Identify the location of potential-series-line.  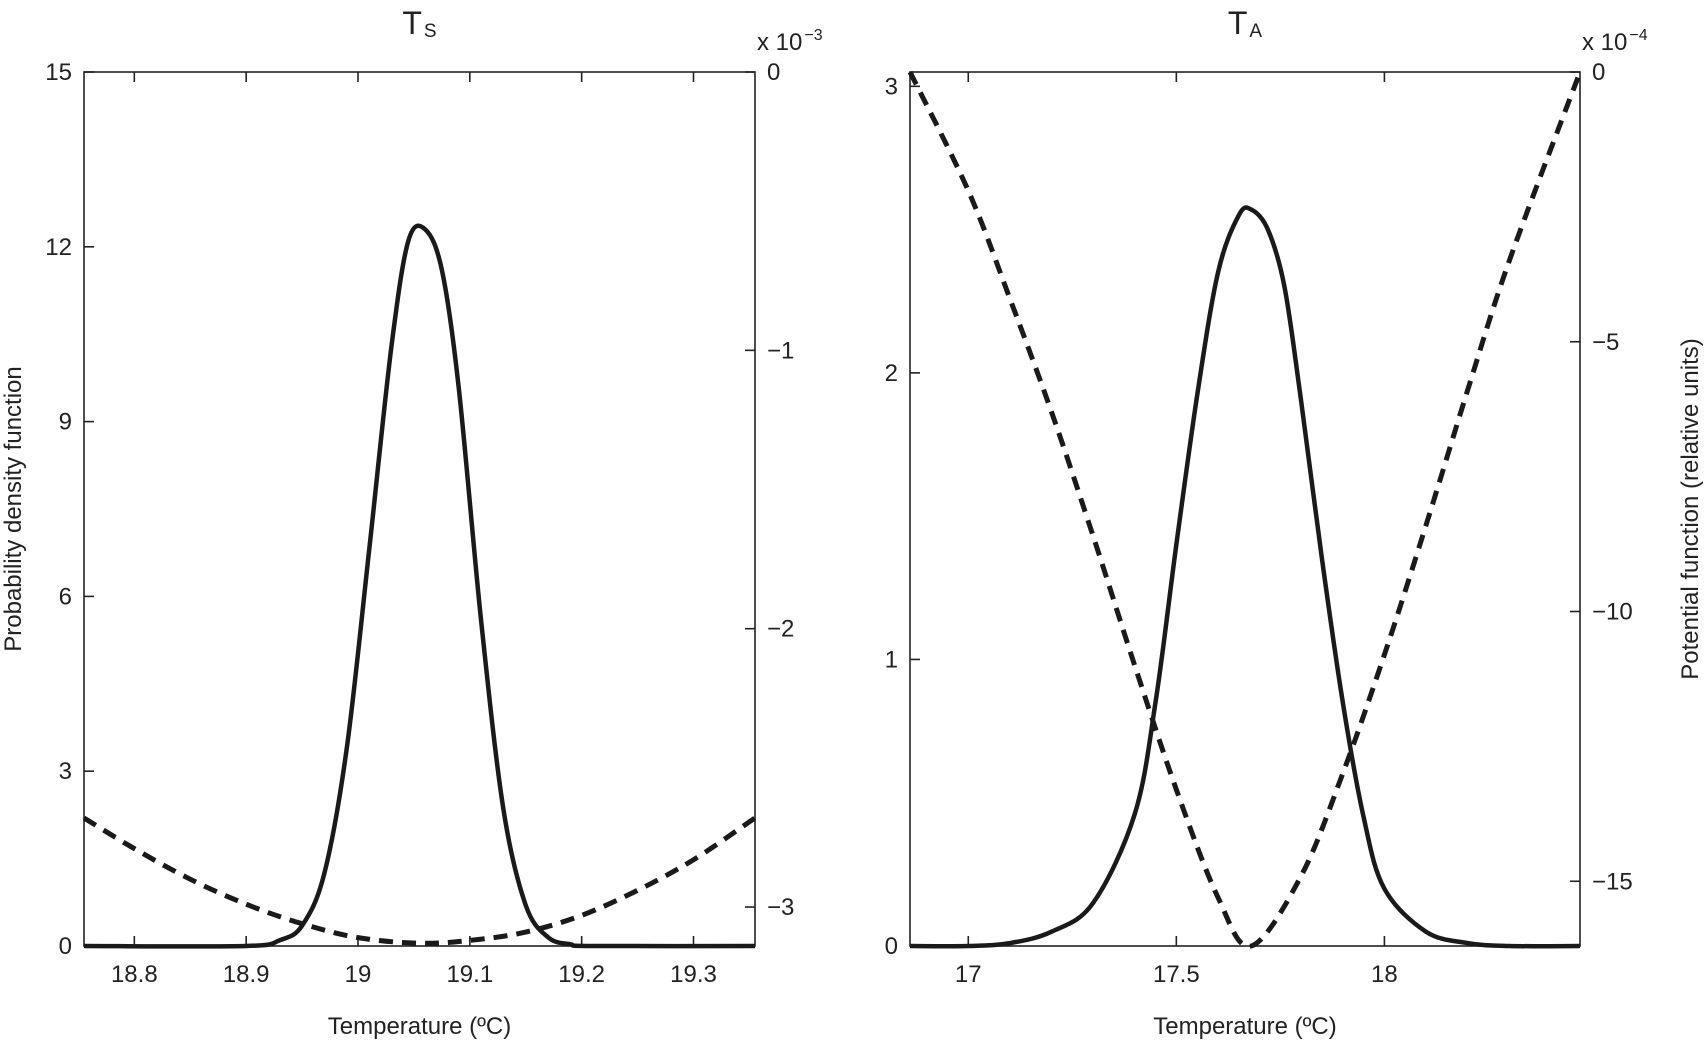
(419, 880).